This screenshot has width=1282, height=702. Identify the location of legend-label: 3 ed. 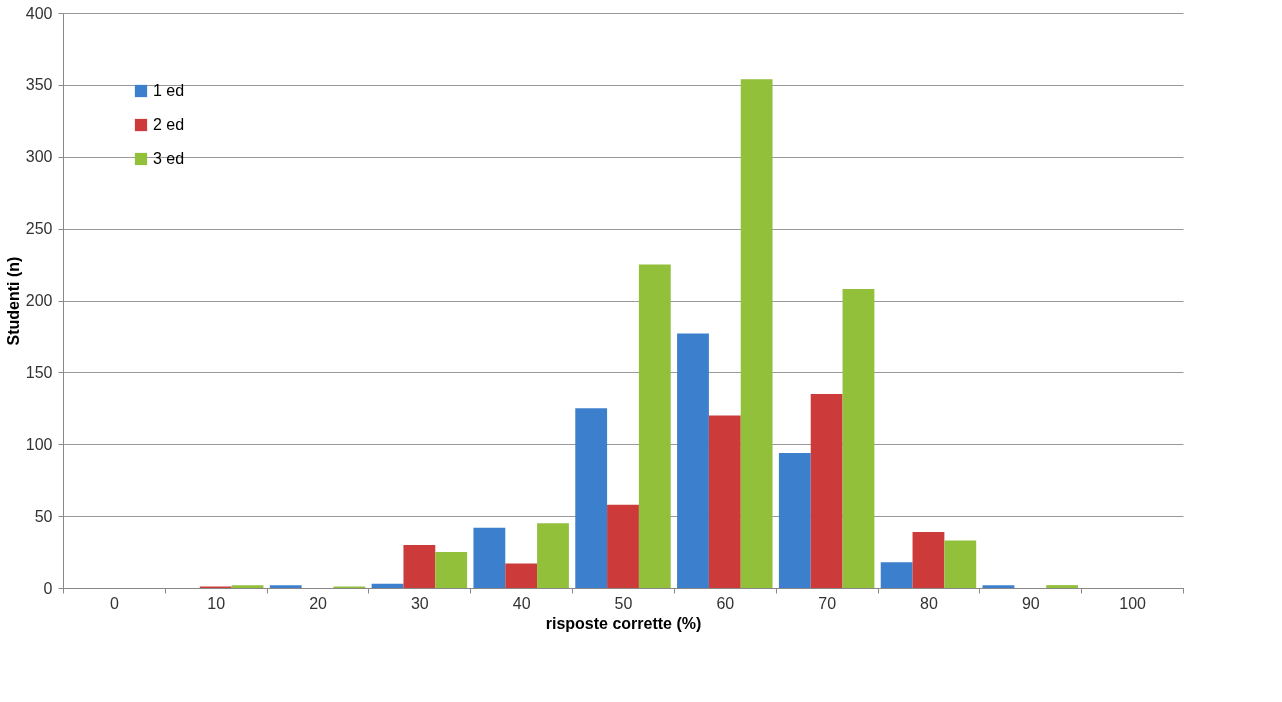
(169, 158).